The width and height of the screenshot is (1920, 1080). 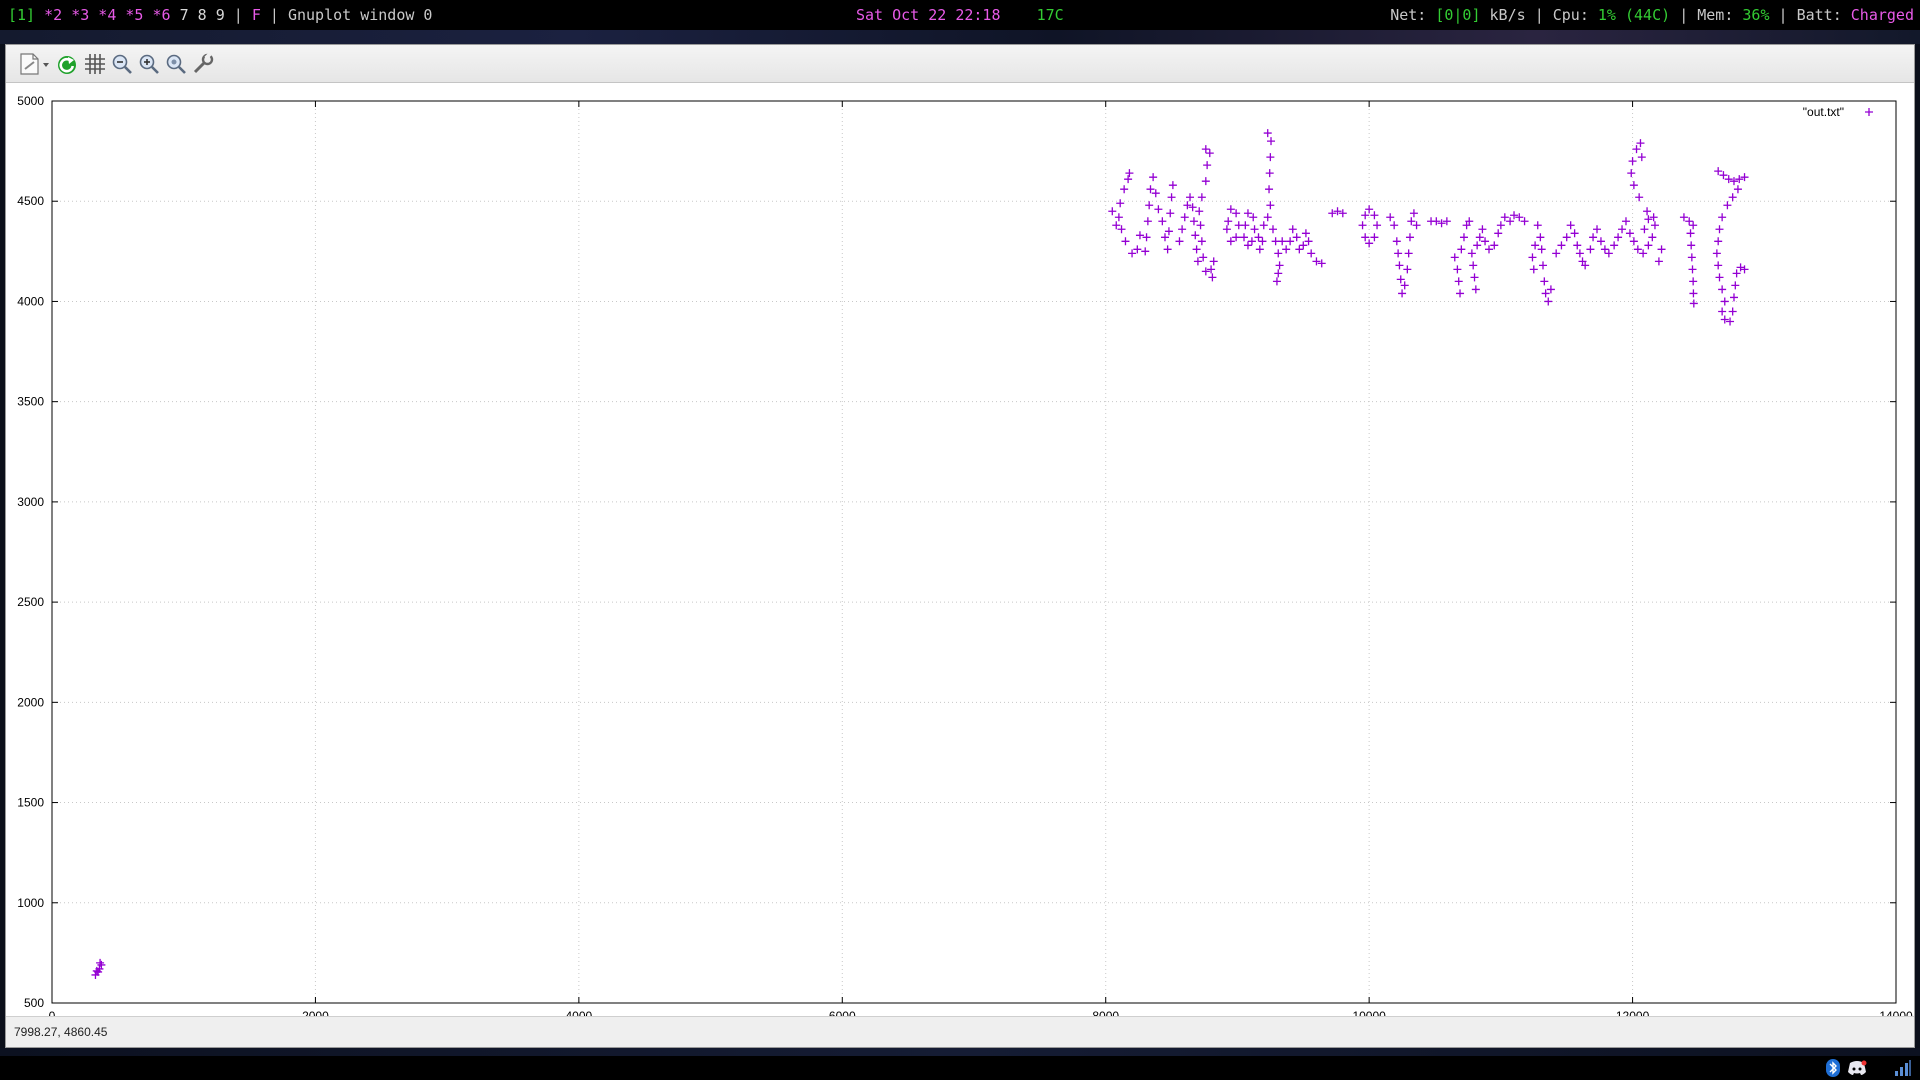 What do you see at coordinates (1857, 1068) in the screenshot?
I see `discord-icon` at bounding box center [1857, 1068].